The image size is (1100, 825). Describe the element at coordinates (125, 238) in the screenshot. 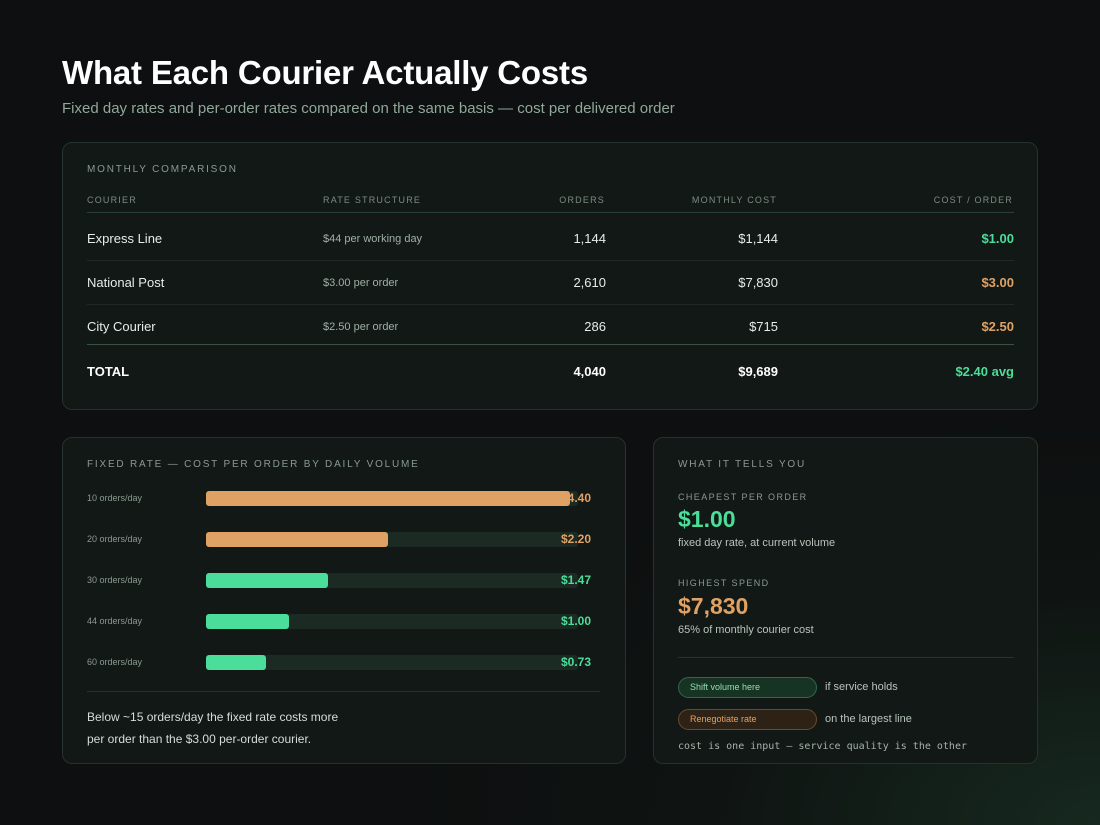

I see `courier-name: Express Line` at that location.